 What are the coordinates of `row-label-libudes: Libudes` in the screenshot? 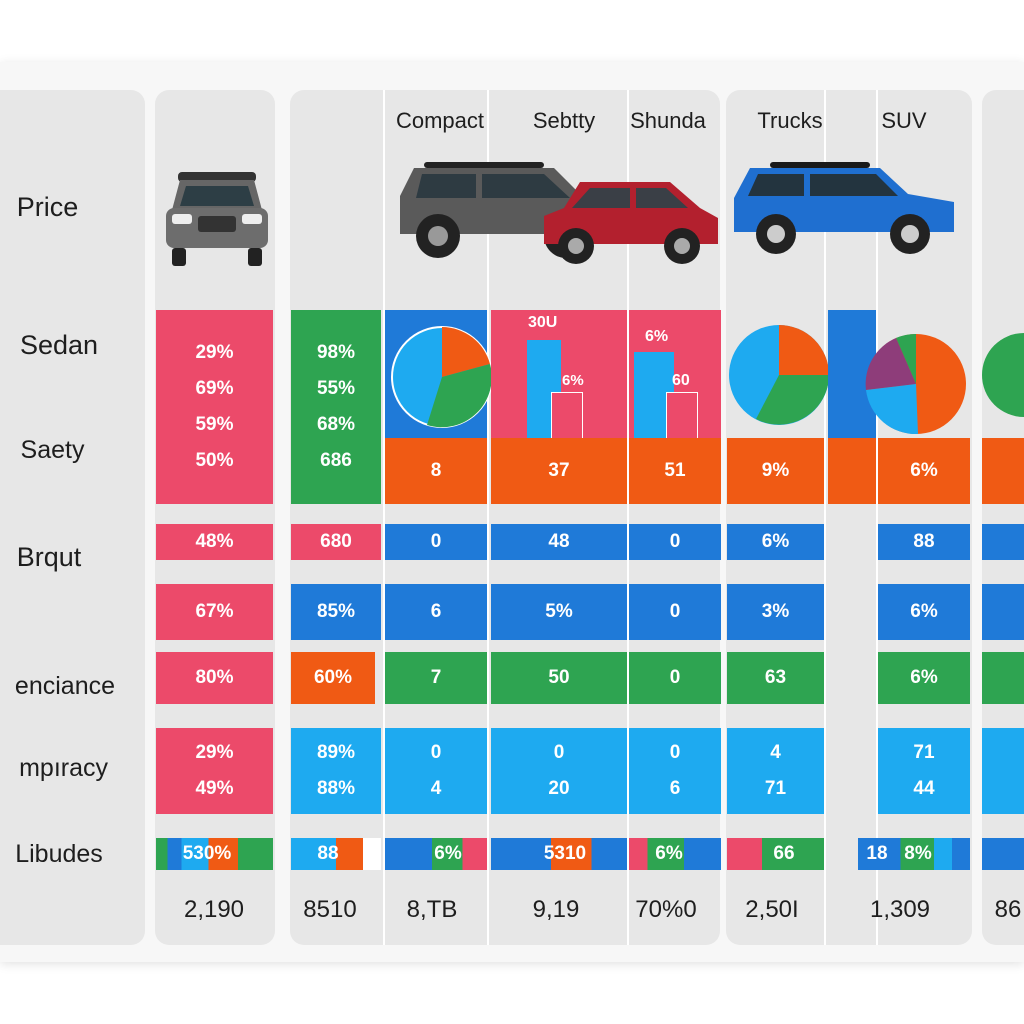 It's located at (59, 854).